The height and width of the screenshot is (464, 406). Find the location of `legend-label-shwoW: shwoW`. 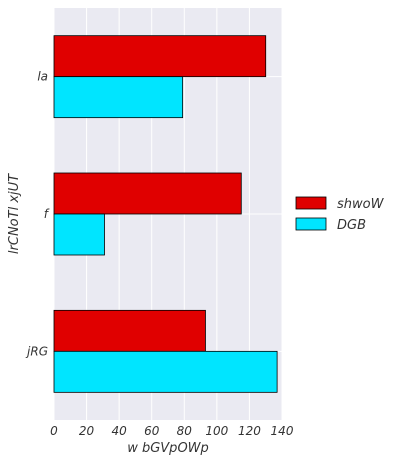

legend-label-shwoW: shwoW is located at coordinates (361, 204).